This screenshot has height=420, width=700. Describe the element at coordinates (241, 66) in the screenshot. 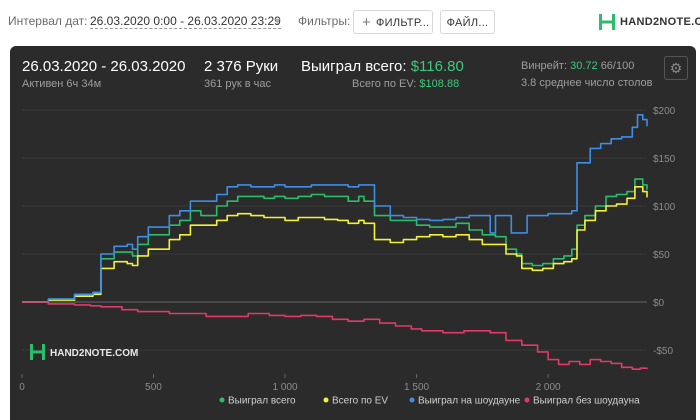

I see `hands-count: 2 376 Руки` at that location.